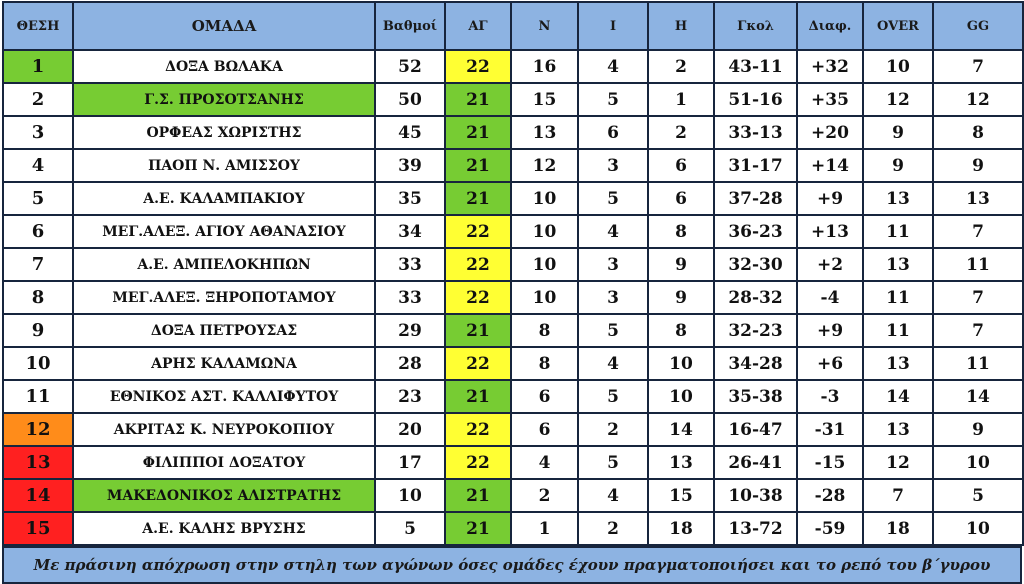  What do you see at coordinates (410, 99) in the screenshot?
I see `points-cell: 50` at bounding box center [410, 99].